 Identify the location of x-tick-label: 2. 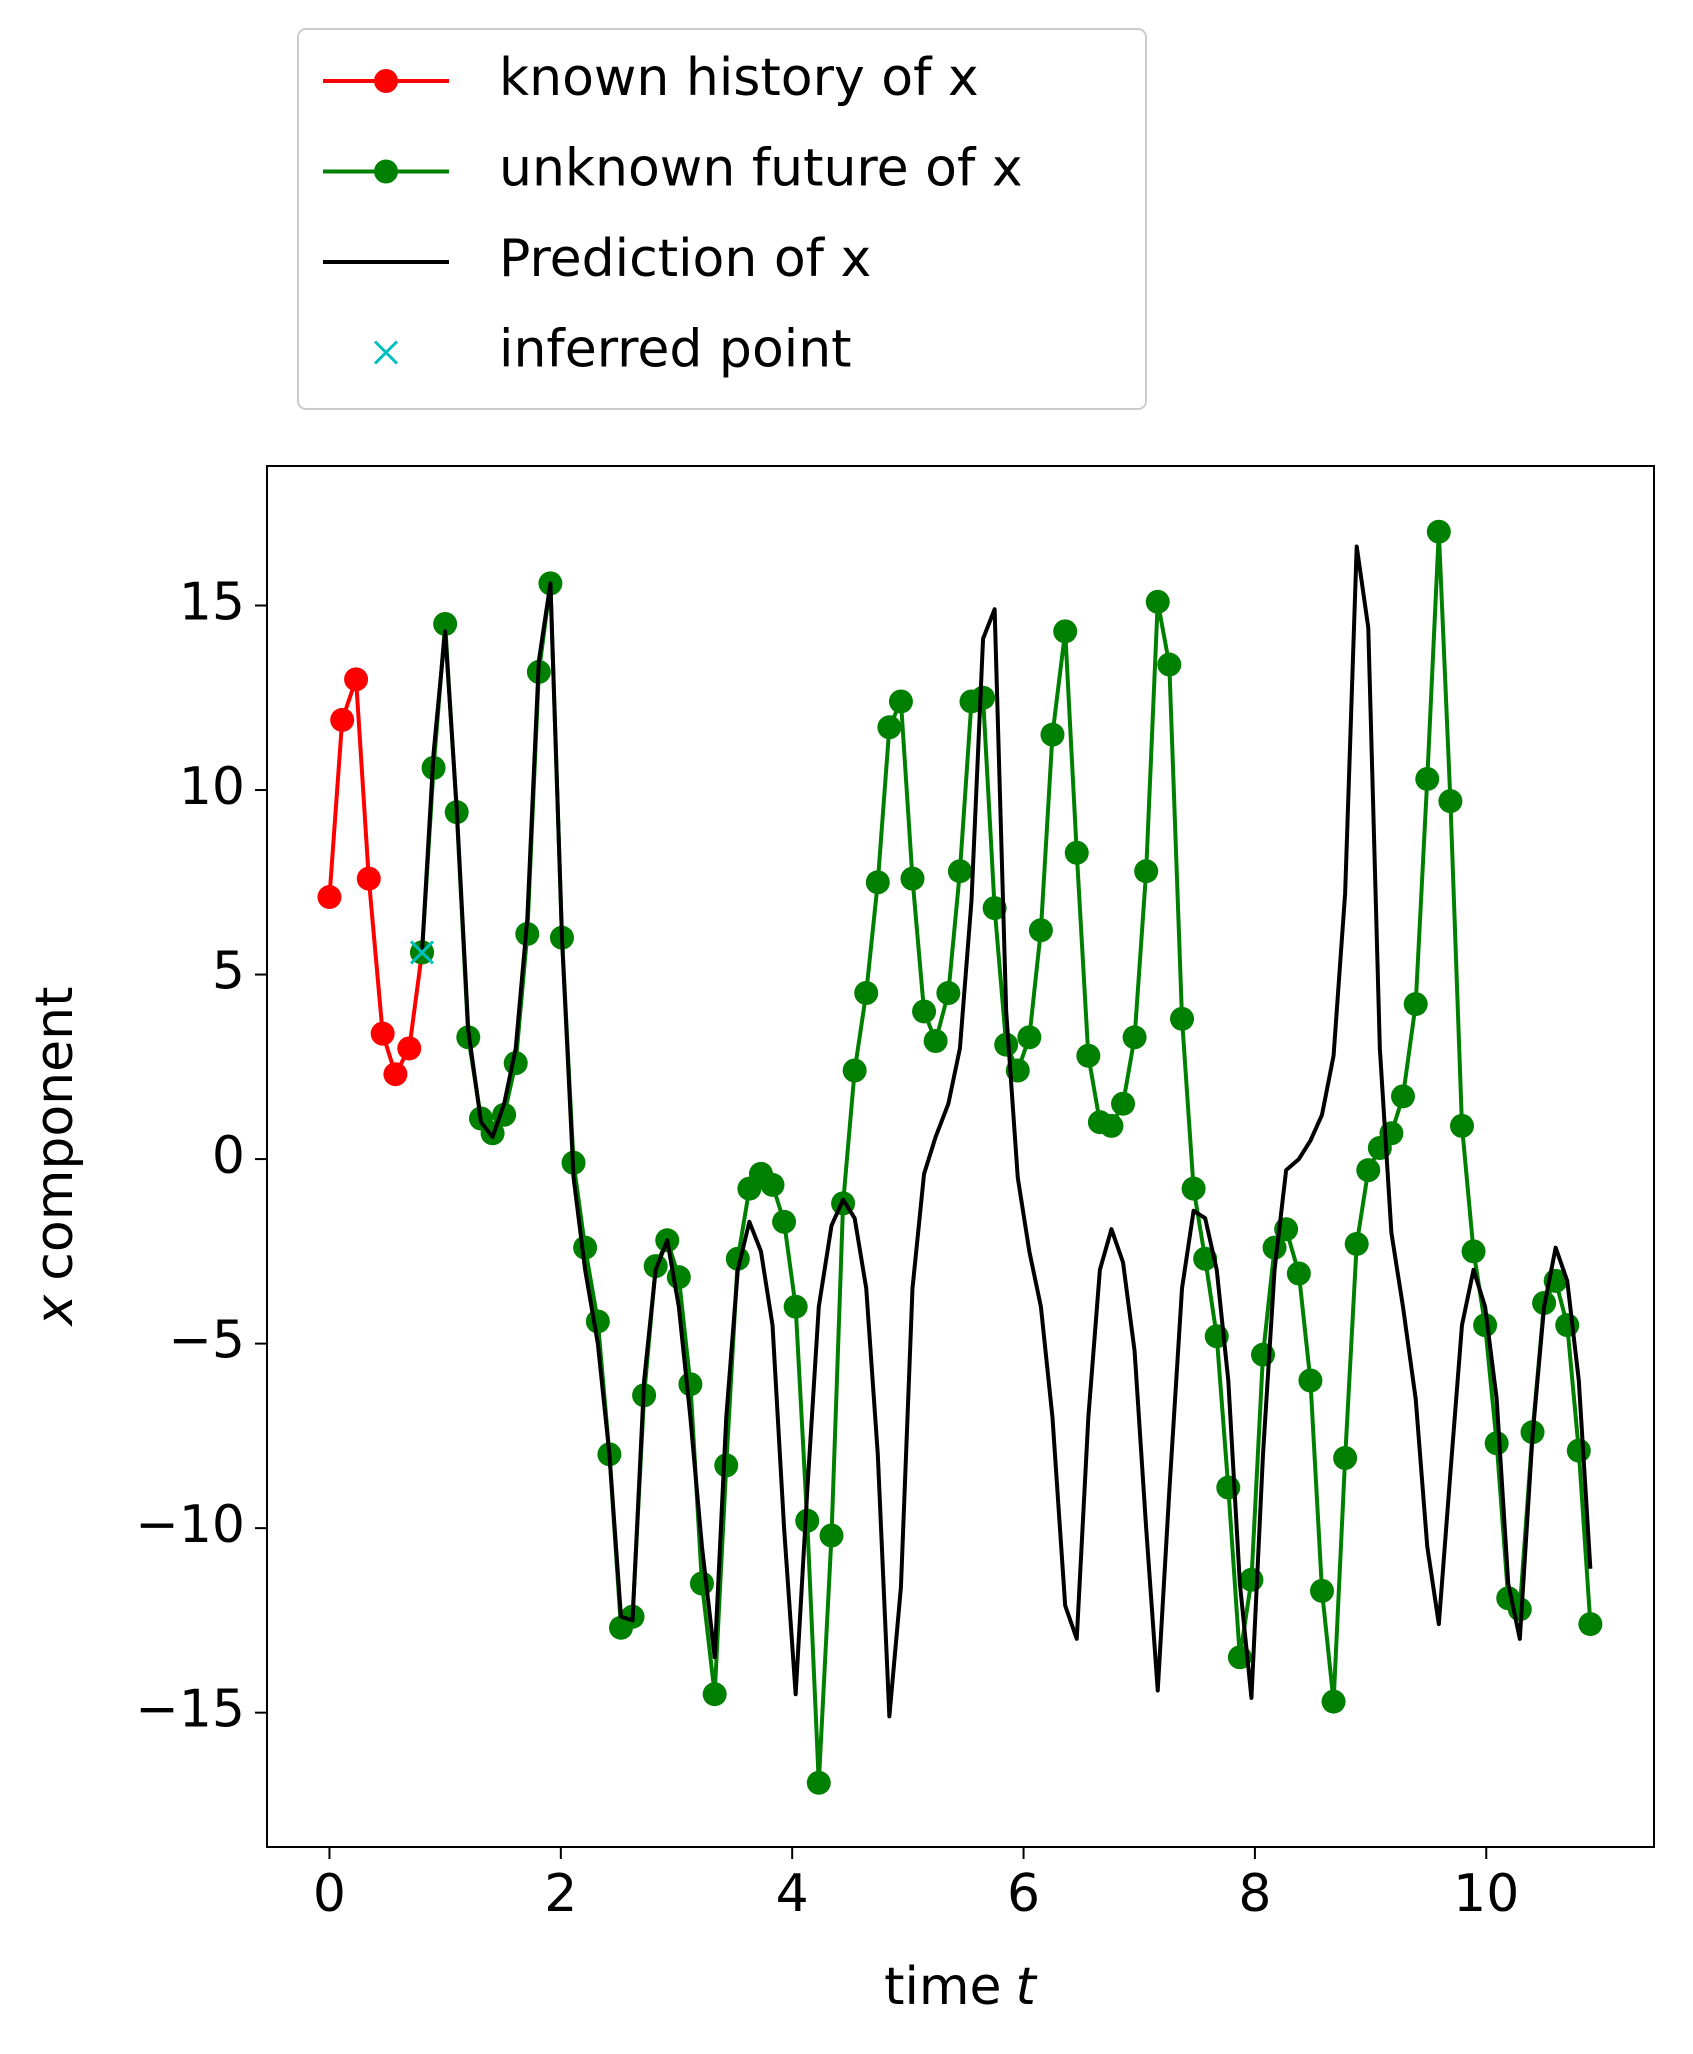
(560, 1894).